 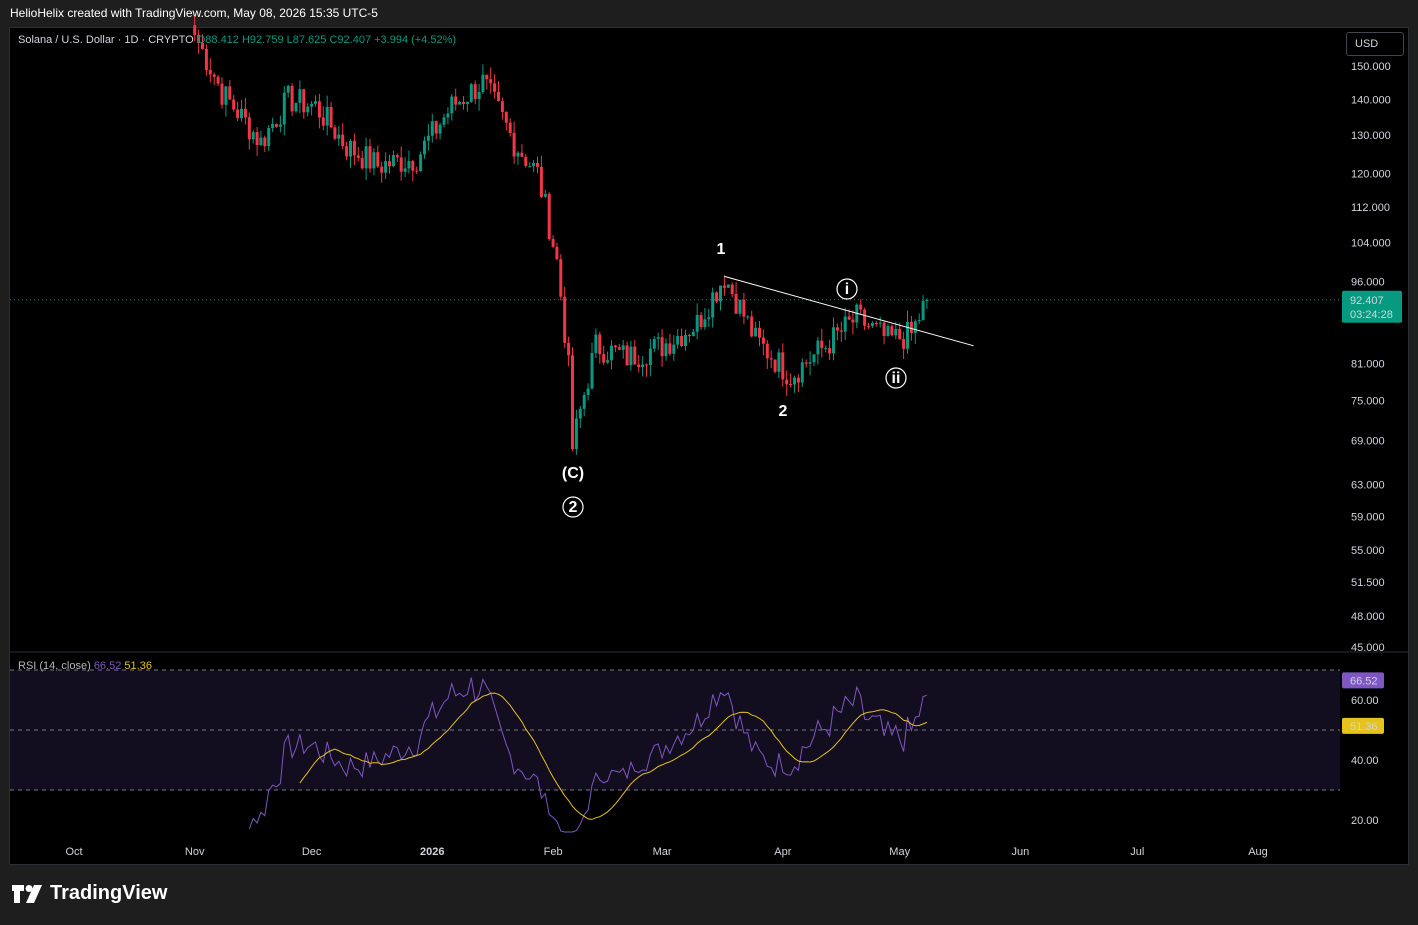 I want to click on rsi-legend: RSI (14, close) 66.52 51.36, so click(x=85, y=666).